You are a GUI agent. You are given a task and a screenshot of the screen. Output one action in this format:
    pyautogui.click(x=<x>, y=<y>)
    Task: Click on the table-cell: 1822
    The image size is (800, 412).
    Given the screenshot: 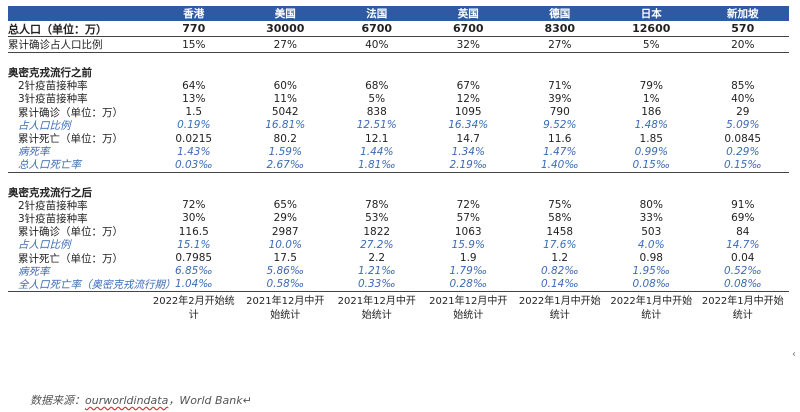 What is the action you would take?
    pyautogui.click(x=377, y=231)
    